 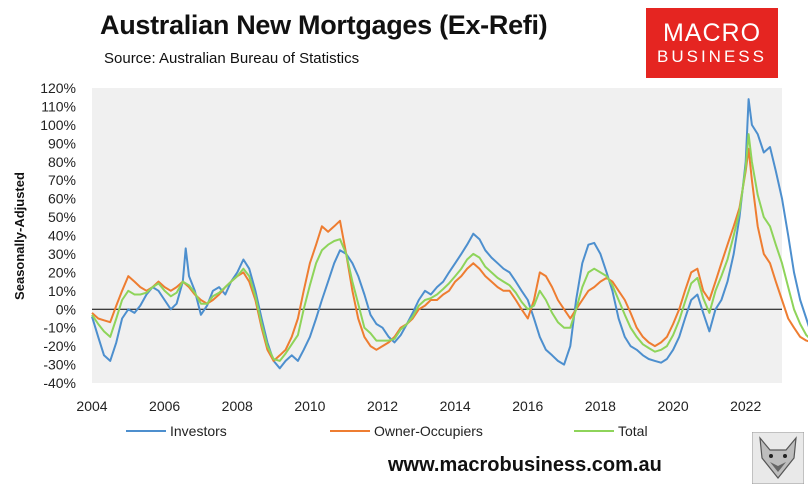 What do you see at coordinates (62, 180) in the screenshot?
I see `y-tick-label: 70%` at bounding box center [62, 180].